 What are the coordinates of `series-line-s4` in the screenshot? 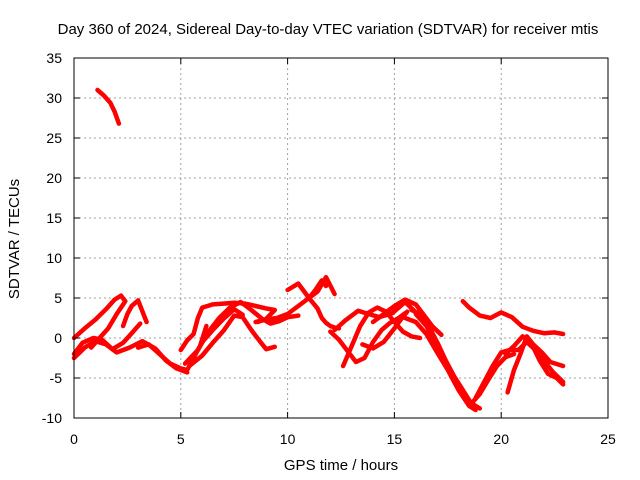 It's located at (134, 313).